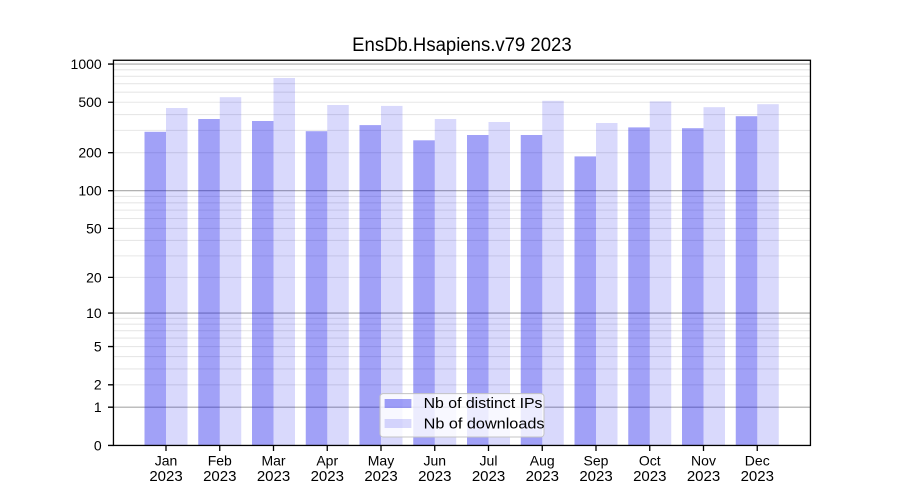 This screenshot has height=500, width=900. I want to click on svg-text: Feb, so click(220, 460).